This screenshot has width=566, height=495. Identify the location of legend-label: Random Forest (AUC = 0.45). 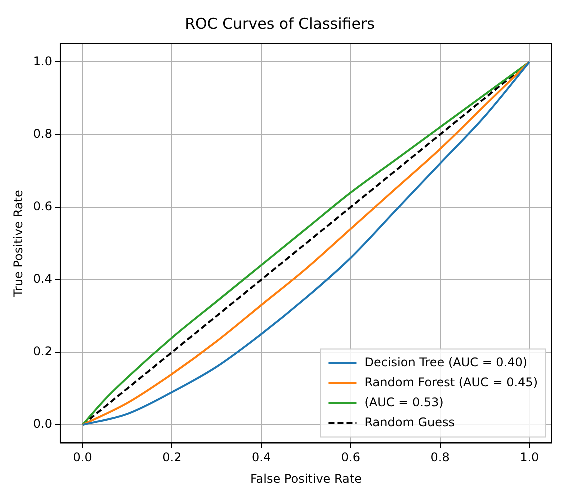
(451, 382).